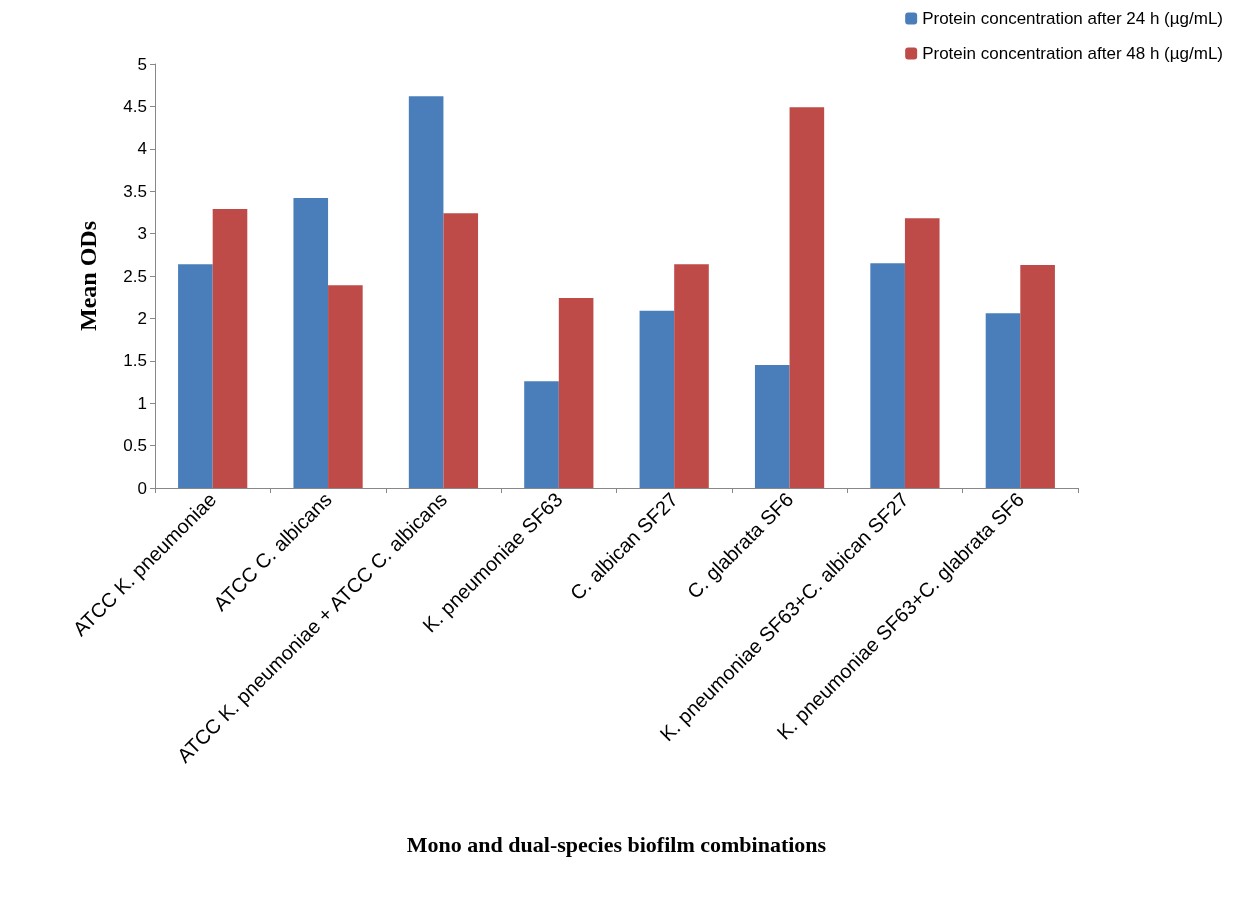 Image resolution: width=1248 pixels, height=909 pixels. I want to click on y-tick-label: 3, so click(142, 234).